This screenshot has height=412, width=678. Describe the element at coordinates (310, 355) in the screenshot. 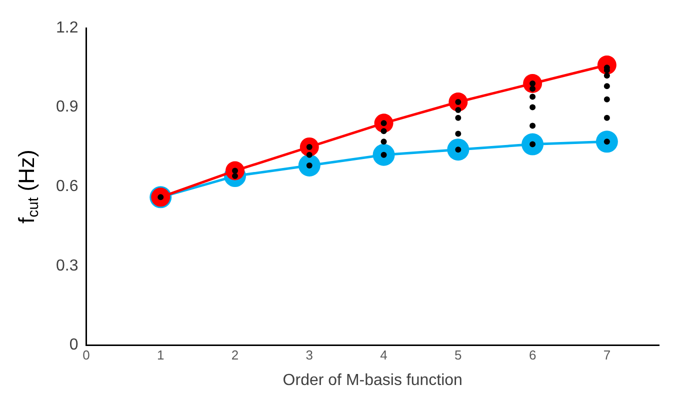

I see `x-tick-label: 3` at that location.